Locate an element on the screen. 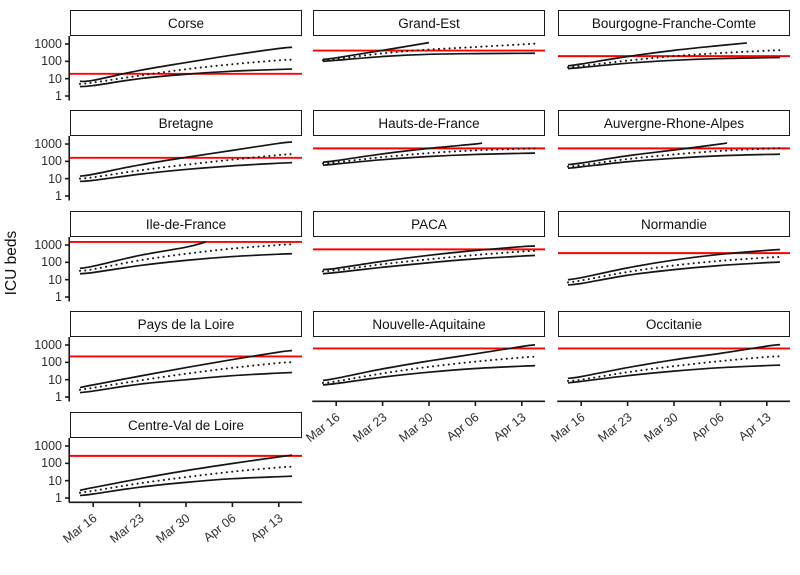 This screenshot has height=575, width=800. facet-title: Grand-Est is located at coordinates (429, 23).